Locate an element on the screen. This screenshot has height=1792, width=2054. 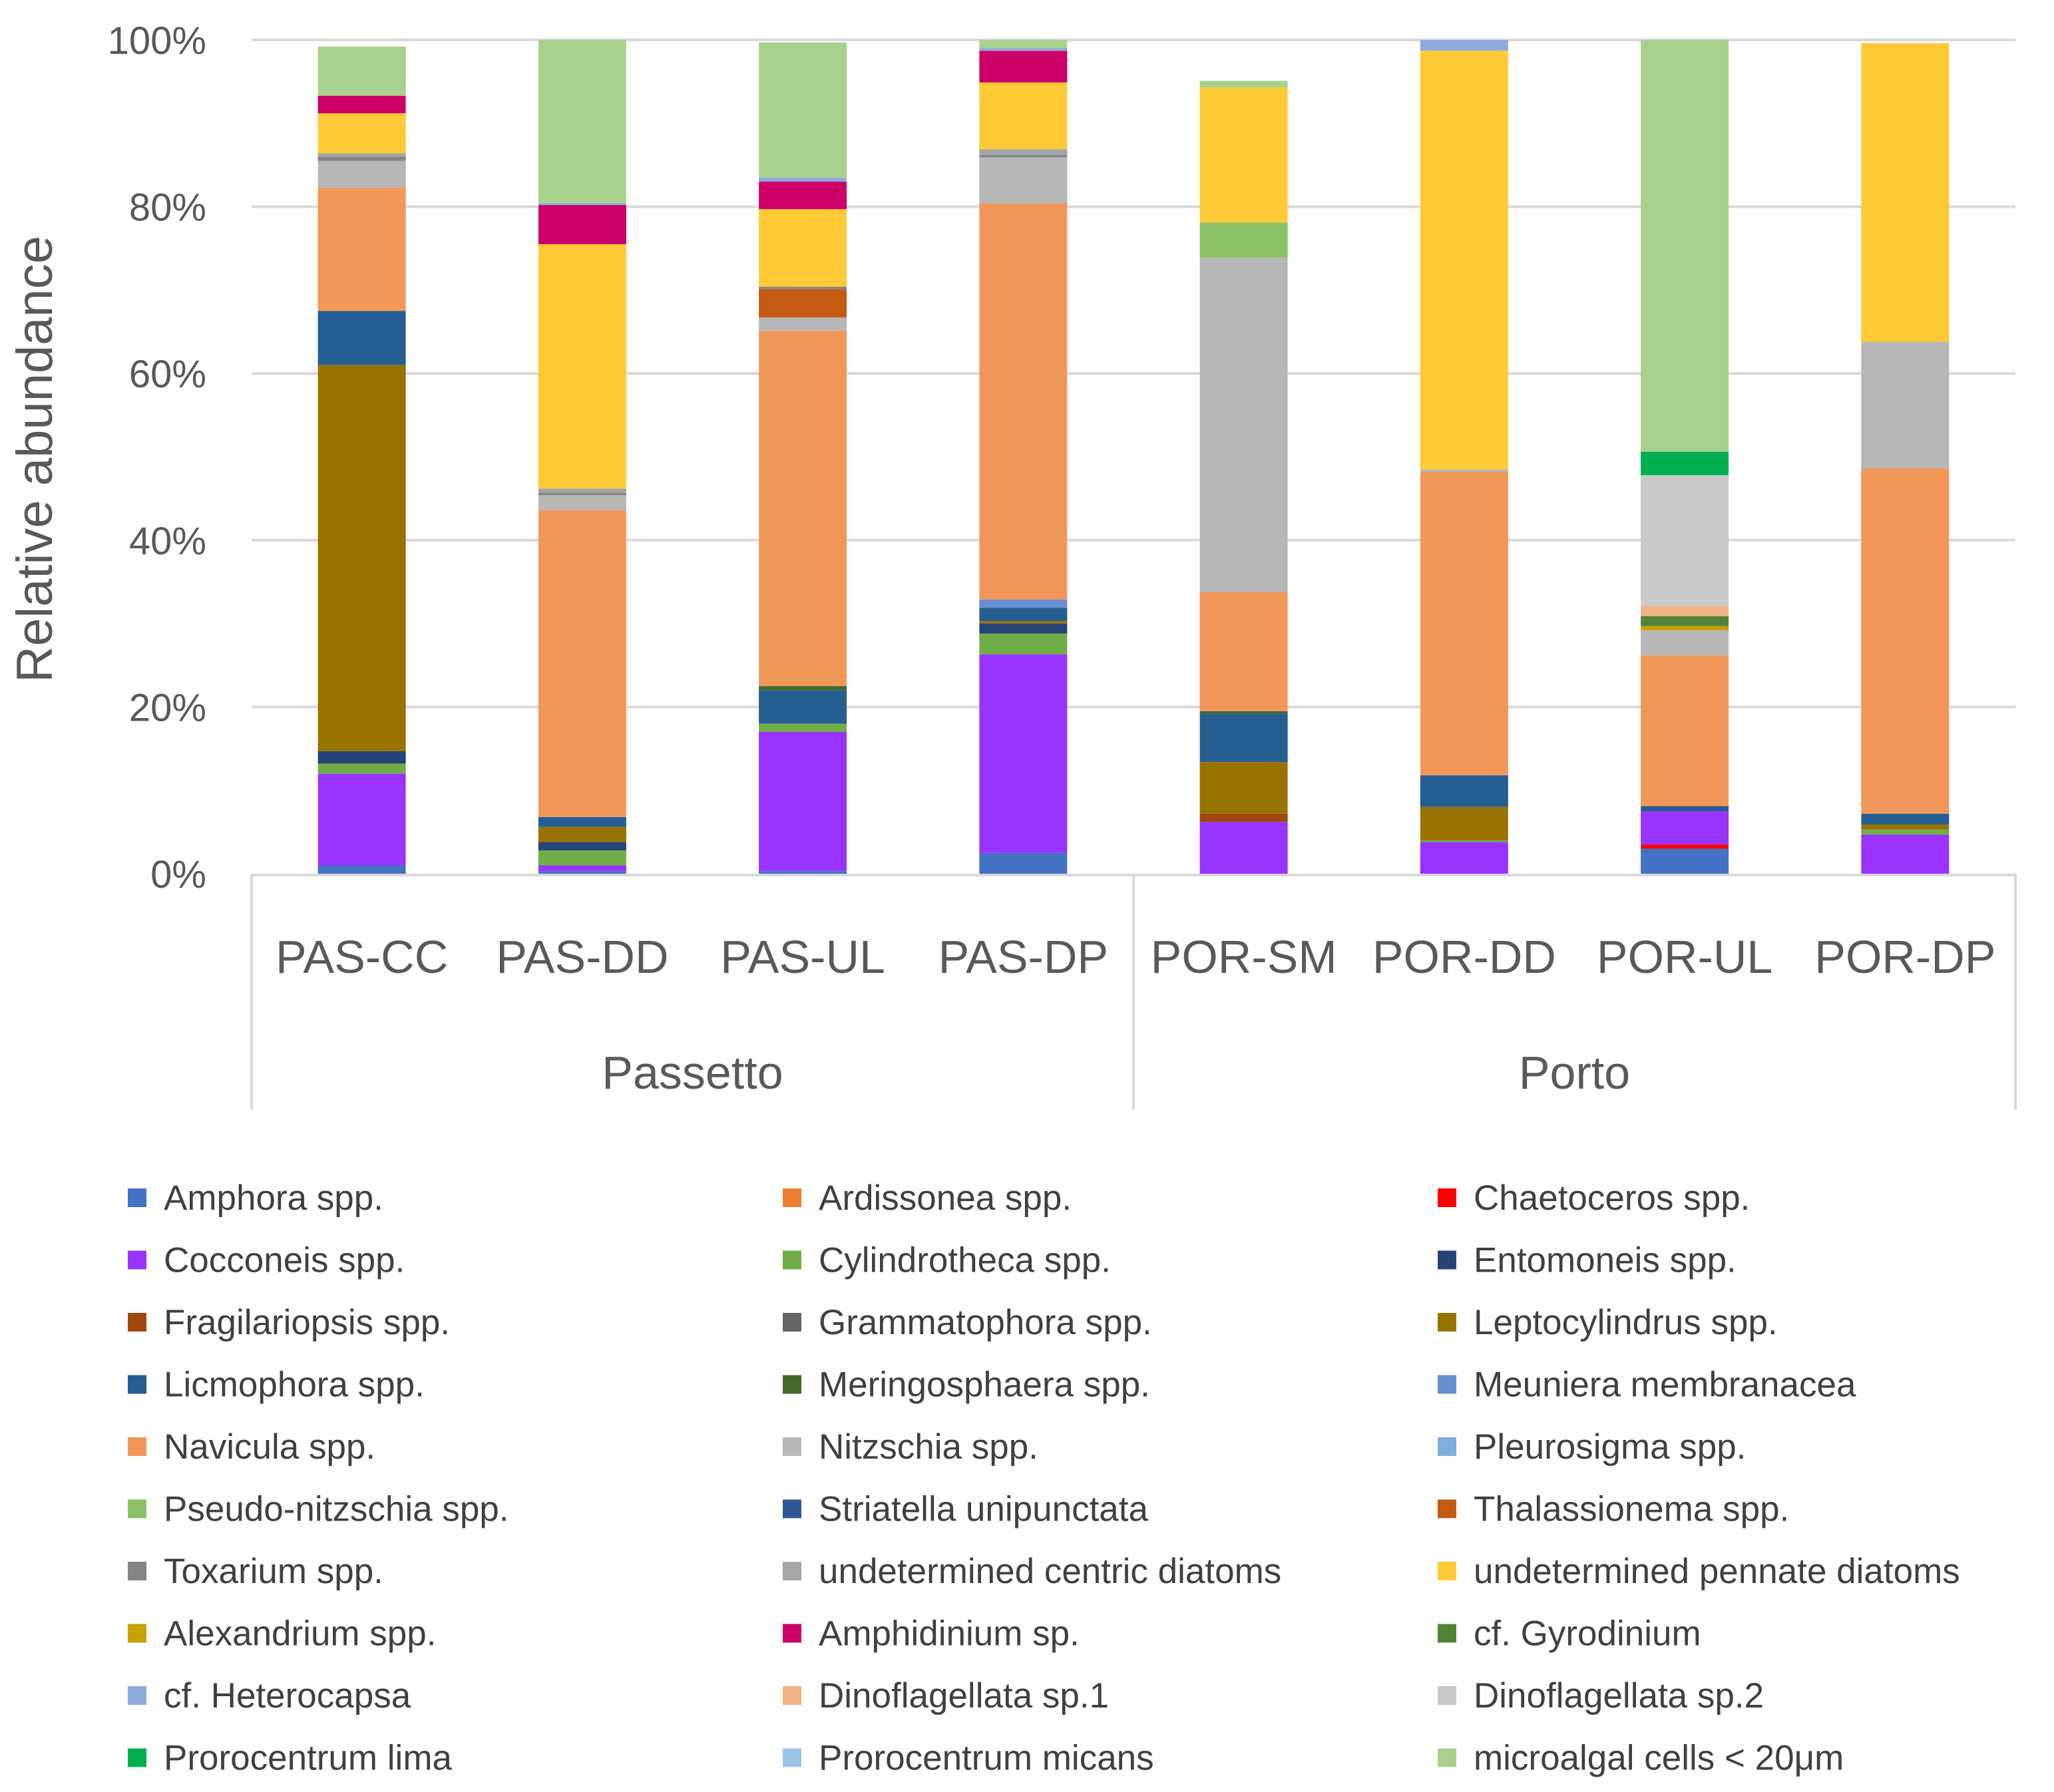
y-axis-ticks: 0% 20% 40% 60% 80% 100% is located at coordinates (157, 457).